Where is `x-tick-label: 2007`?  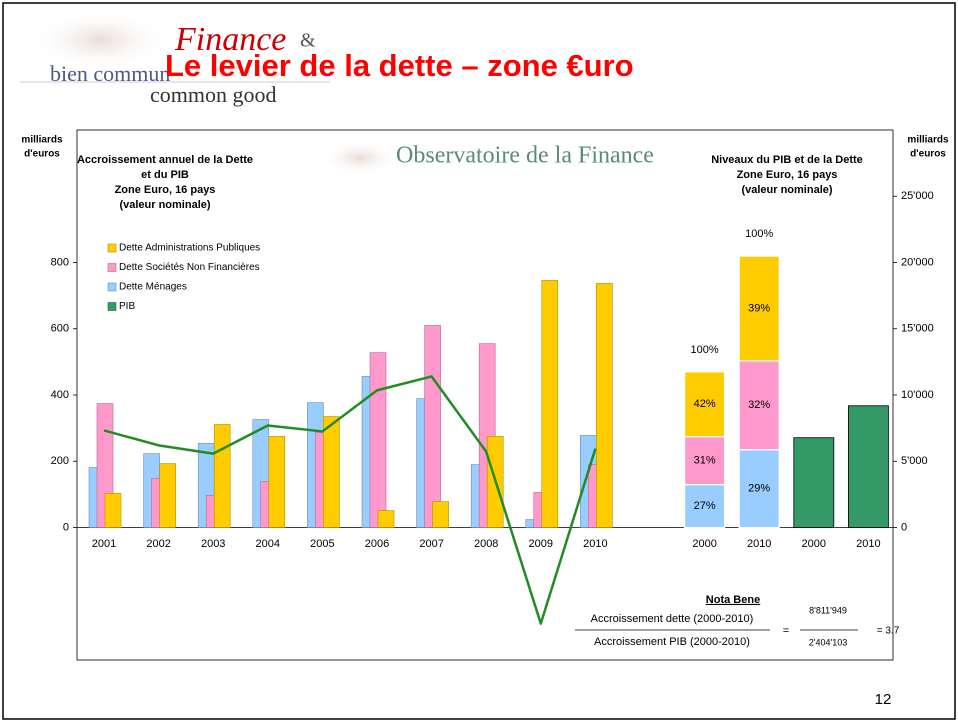
x-tick-label: 2007 is located at coordinates (431, 544).